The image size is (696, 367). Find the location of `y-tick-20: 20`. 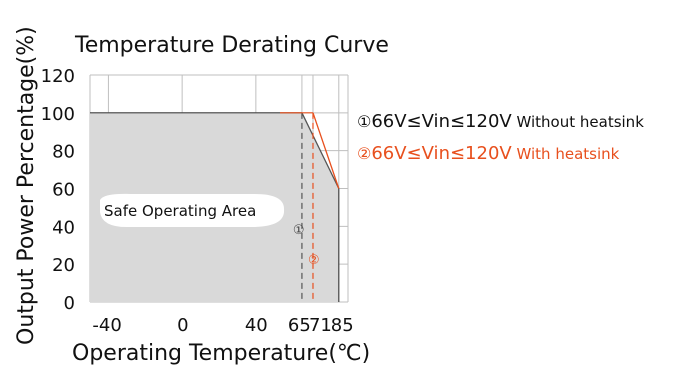

y-tick-20: 20 is located at coordinates (63, 265).